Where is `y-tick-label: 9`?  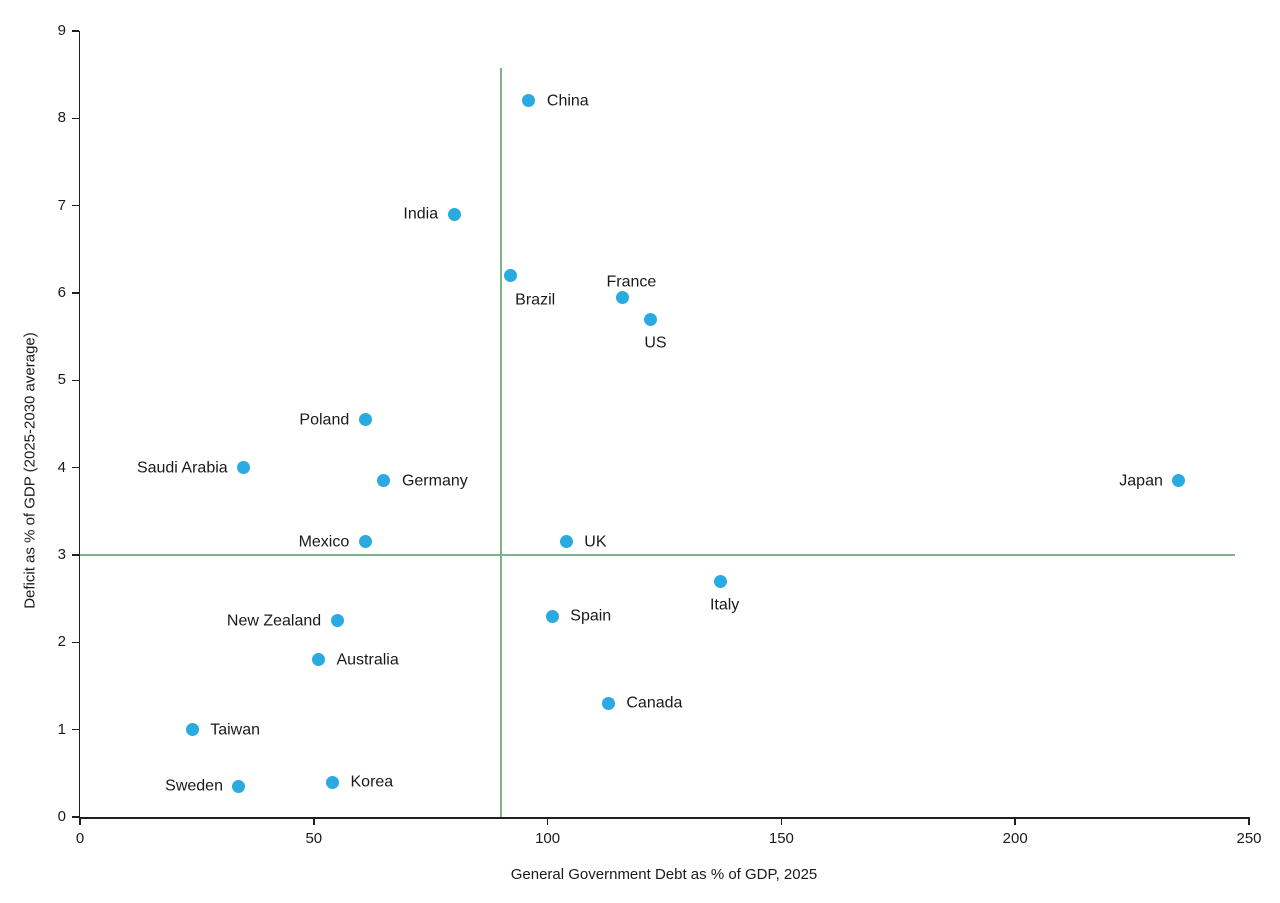 y-tick-label: 9 is located at coordinates (61, 30).